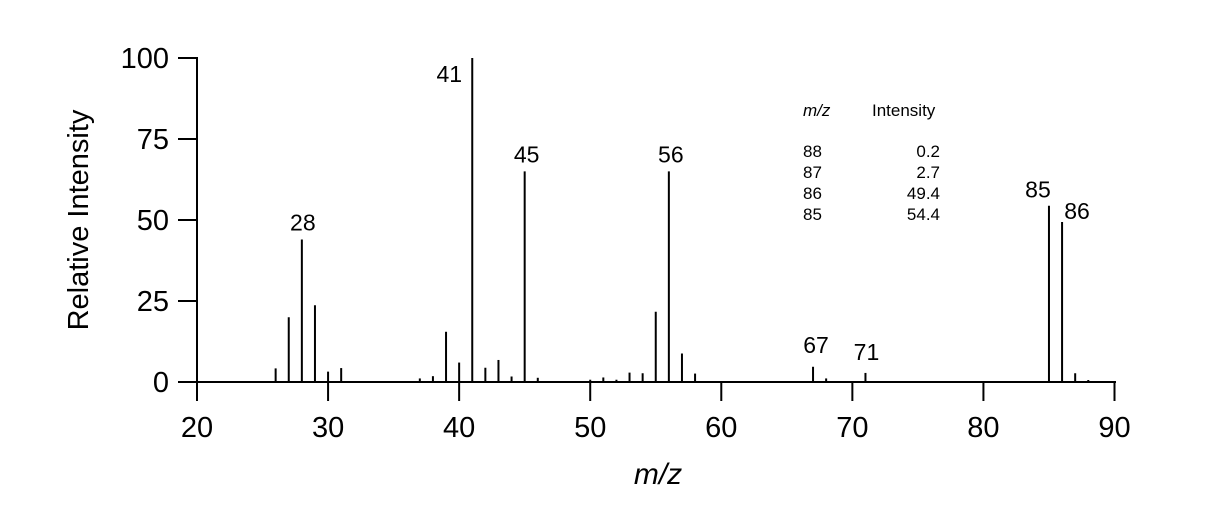 This screenshot has width=1217, height=512. Describe the element at coordinates (161, 383) in the screenshot. I see `y-tick-label: 0` at that location.